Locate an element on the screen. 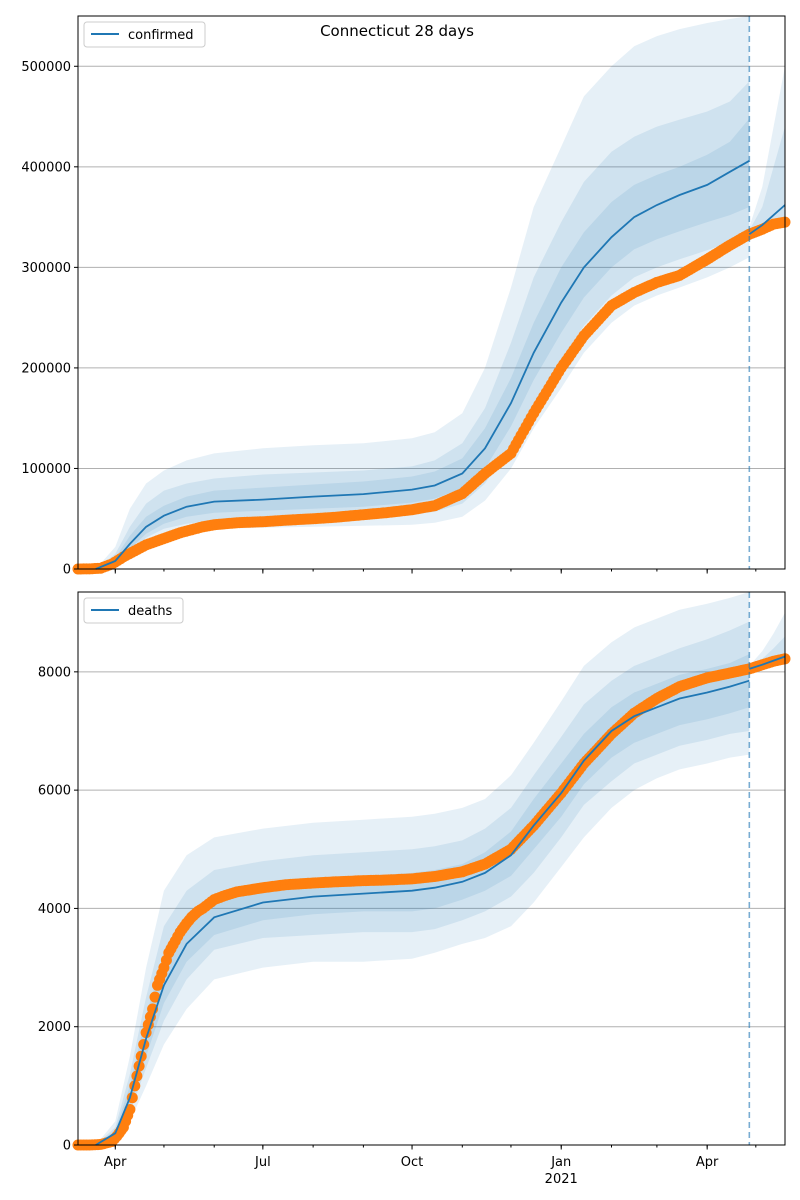  confirmed-legend: confirmed is located at coordinates (144, 34).